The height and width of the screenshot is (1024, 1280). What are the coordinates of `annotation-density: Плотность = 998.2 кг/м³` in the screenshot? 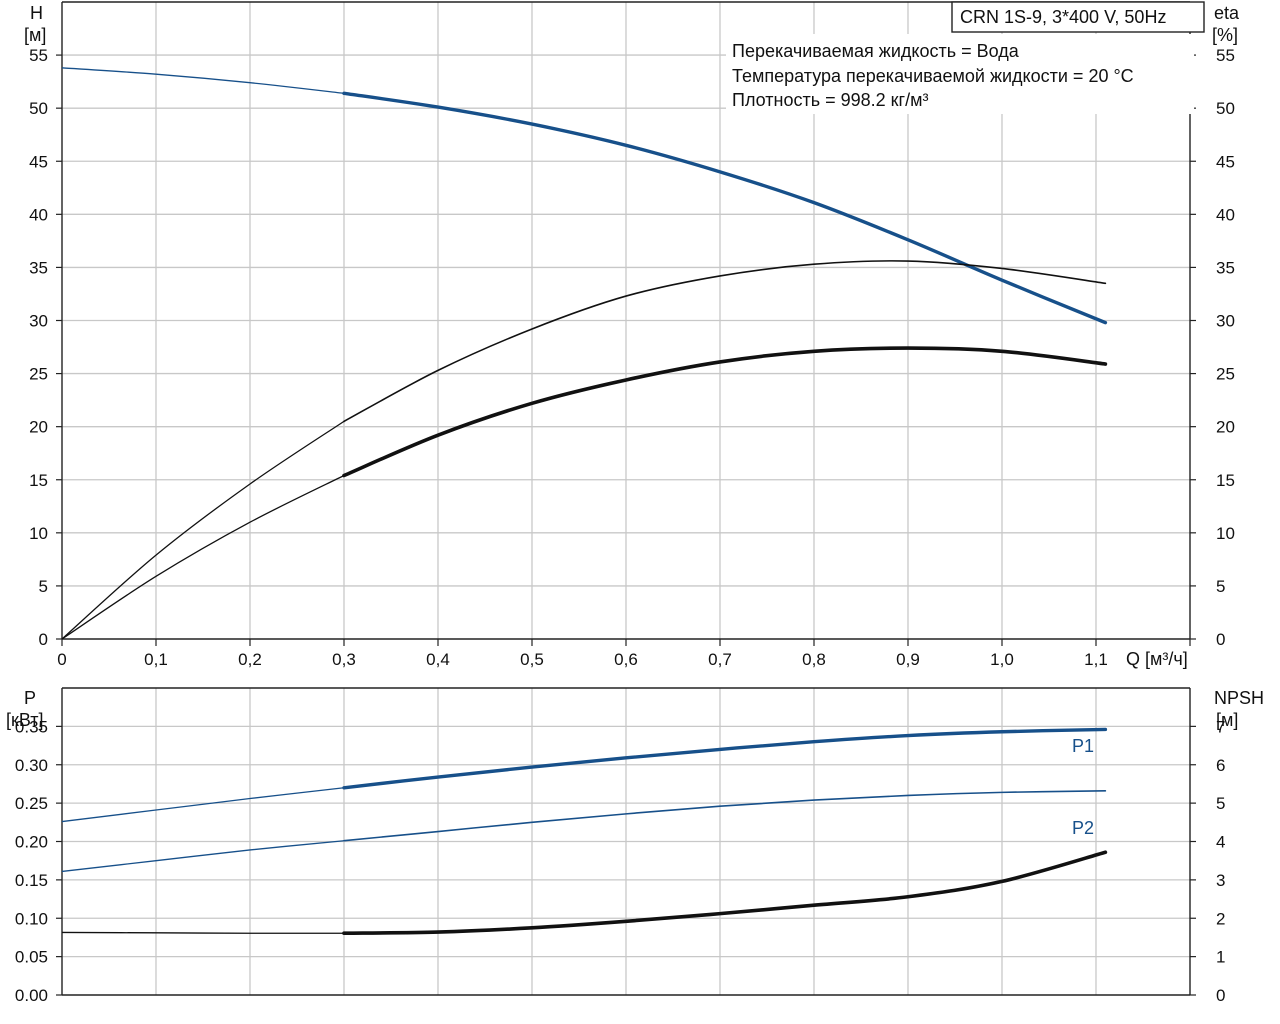 It's located at (830, 100).